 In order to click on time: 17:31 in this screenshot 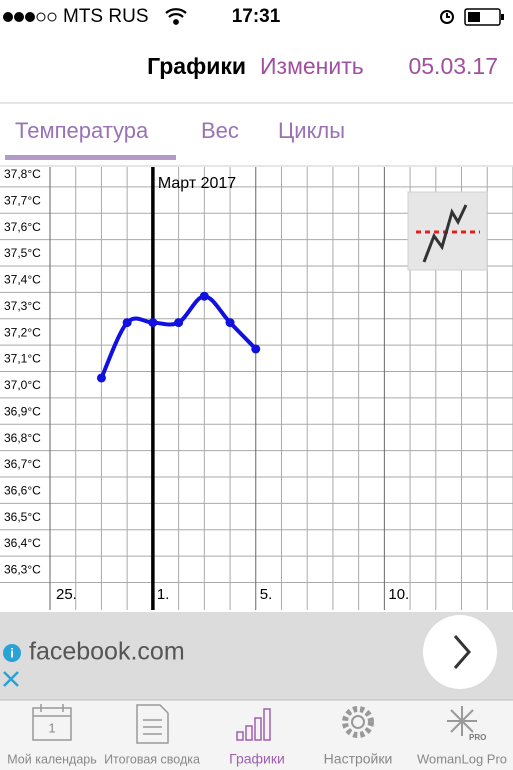, I will do `click(256, 16)`.